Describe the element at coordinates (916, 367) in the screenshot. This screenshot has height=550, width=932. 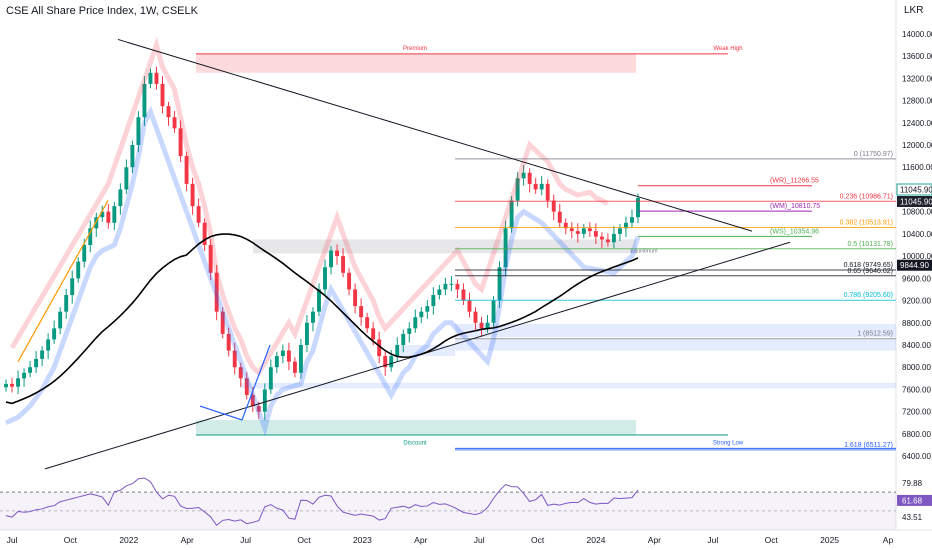
I see `price-tick-label: 8000.00` at that location.